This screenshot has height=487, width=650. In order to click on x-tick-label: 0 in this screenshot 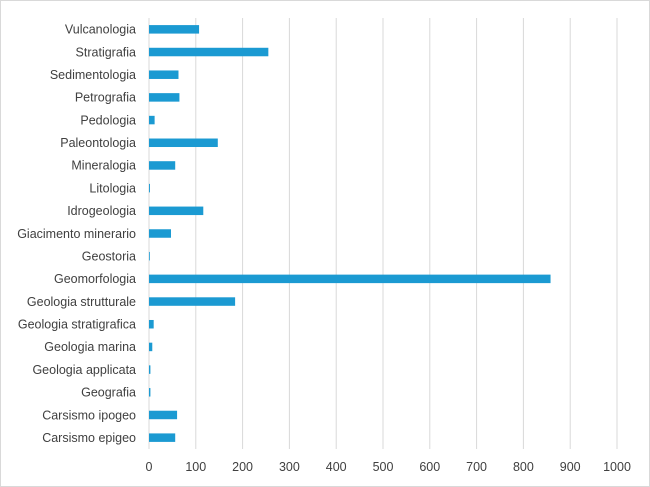, I will do `click(149, 467)`.